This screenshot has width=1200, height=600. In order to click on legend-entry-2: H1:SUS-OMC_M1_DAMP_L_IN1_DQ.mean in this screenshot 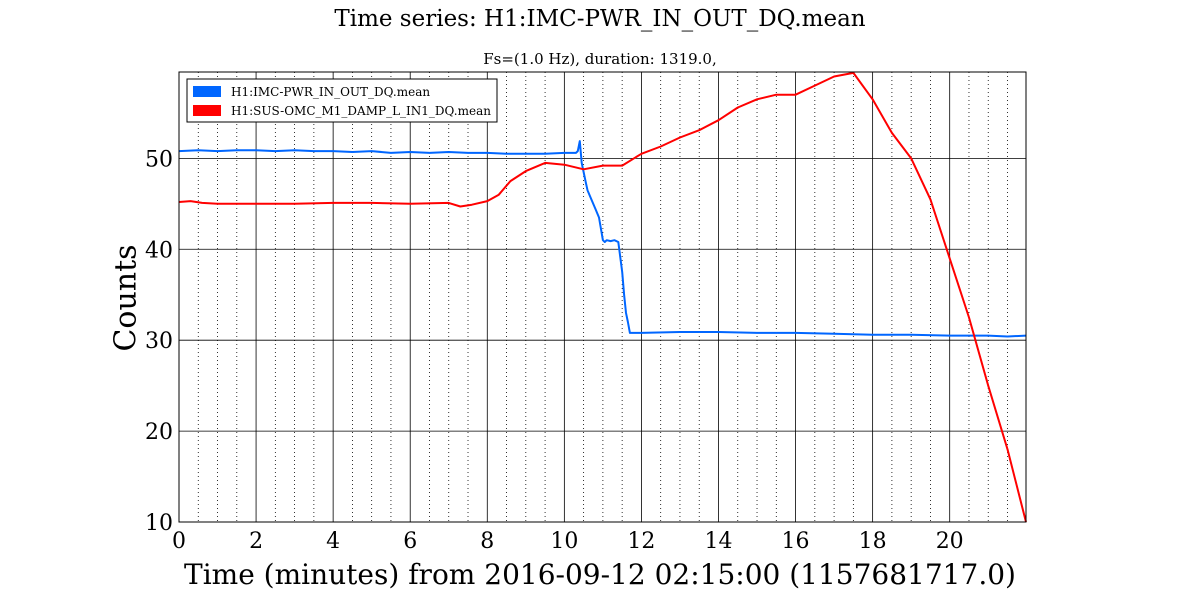, I will do `click(361, 111)`.